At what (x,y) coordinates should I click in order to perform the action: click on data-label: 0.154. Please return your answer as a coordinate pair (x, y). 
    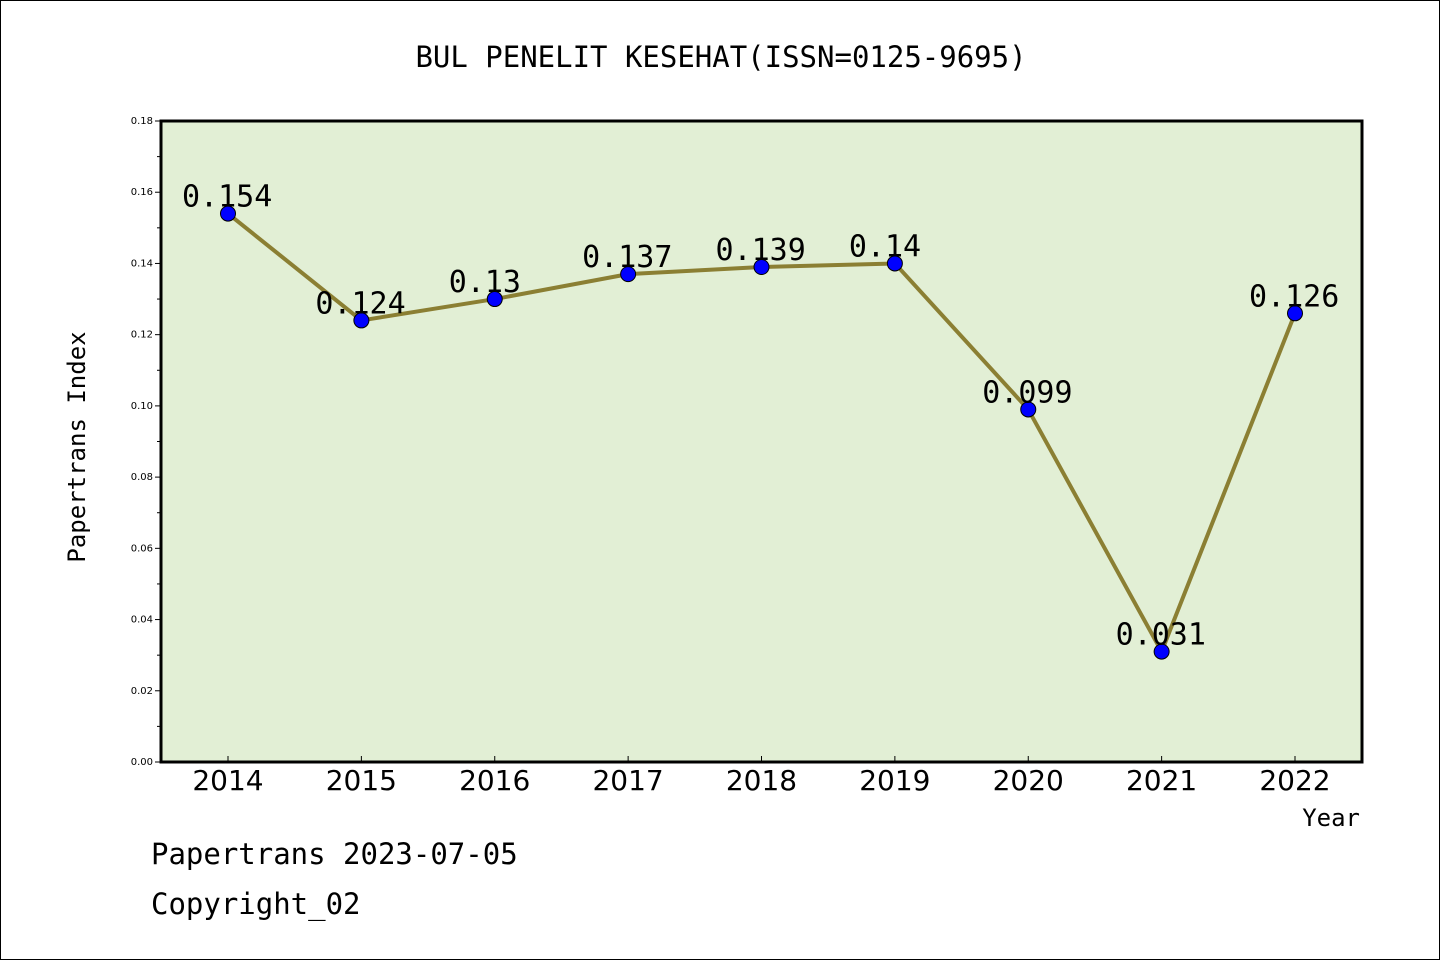
    Looking at the image, I should click on (227, 197).